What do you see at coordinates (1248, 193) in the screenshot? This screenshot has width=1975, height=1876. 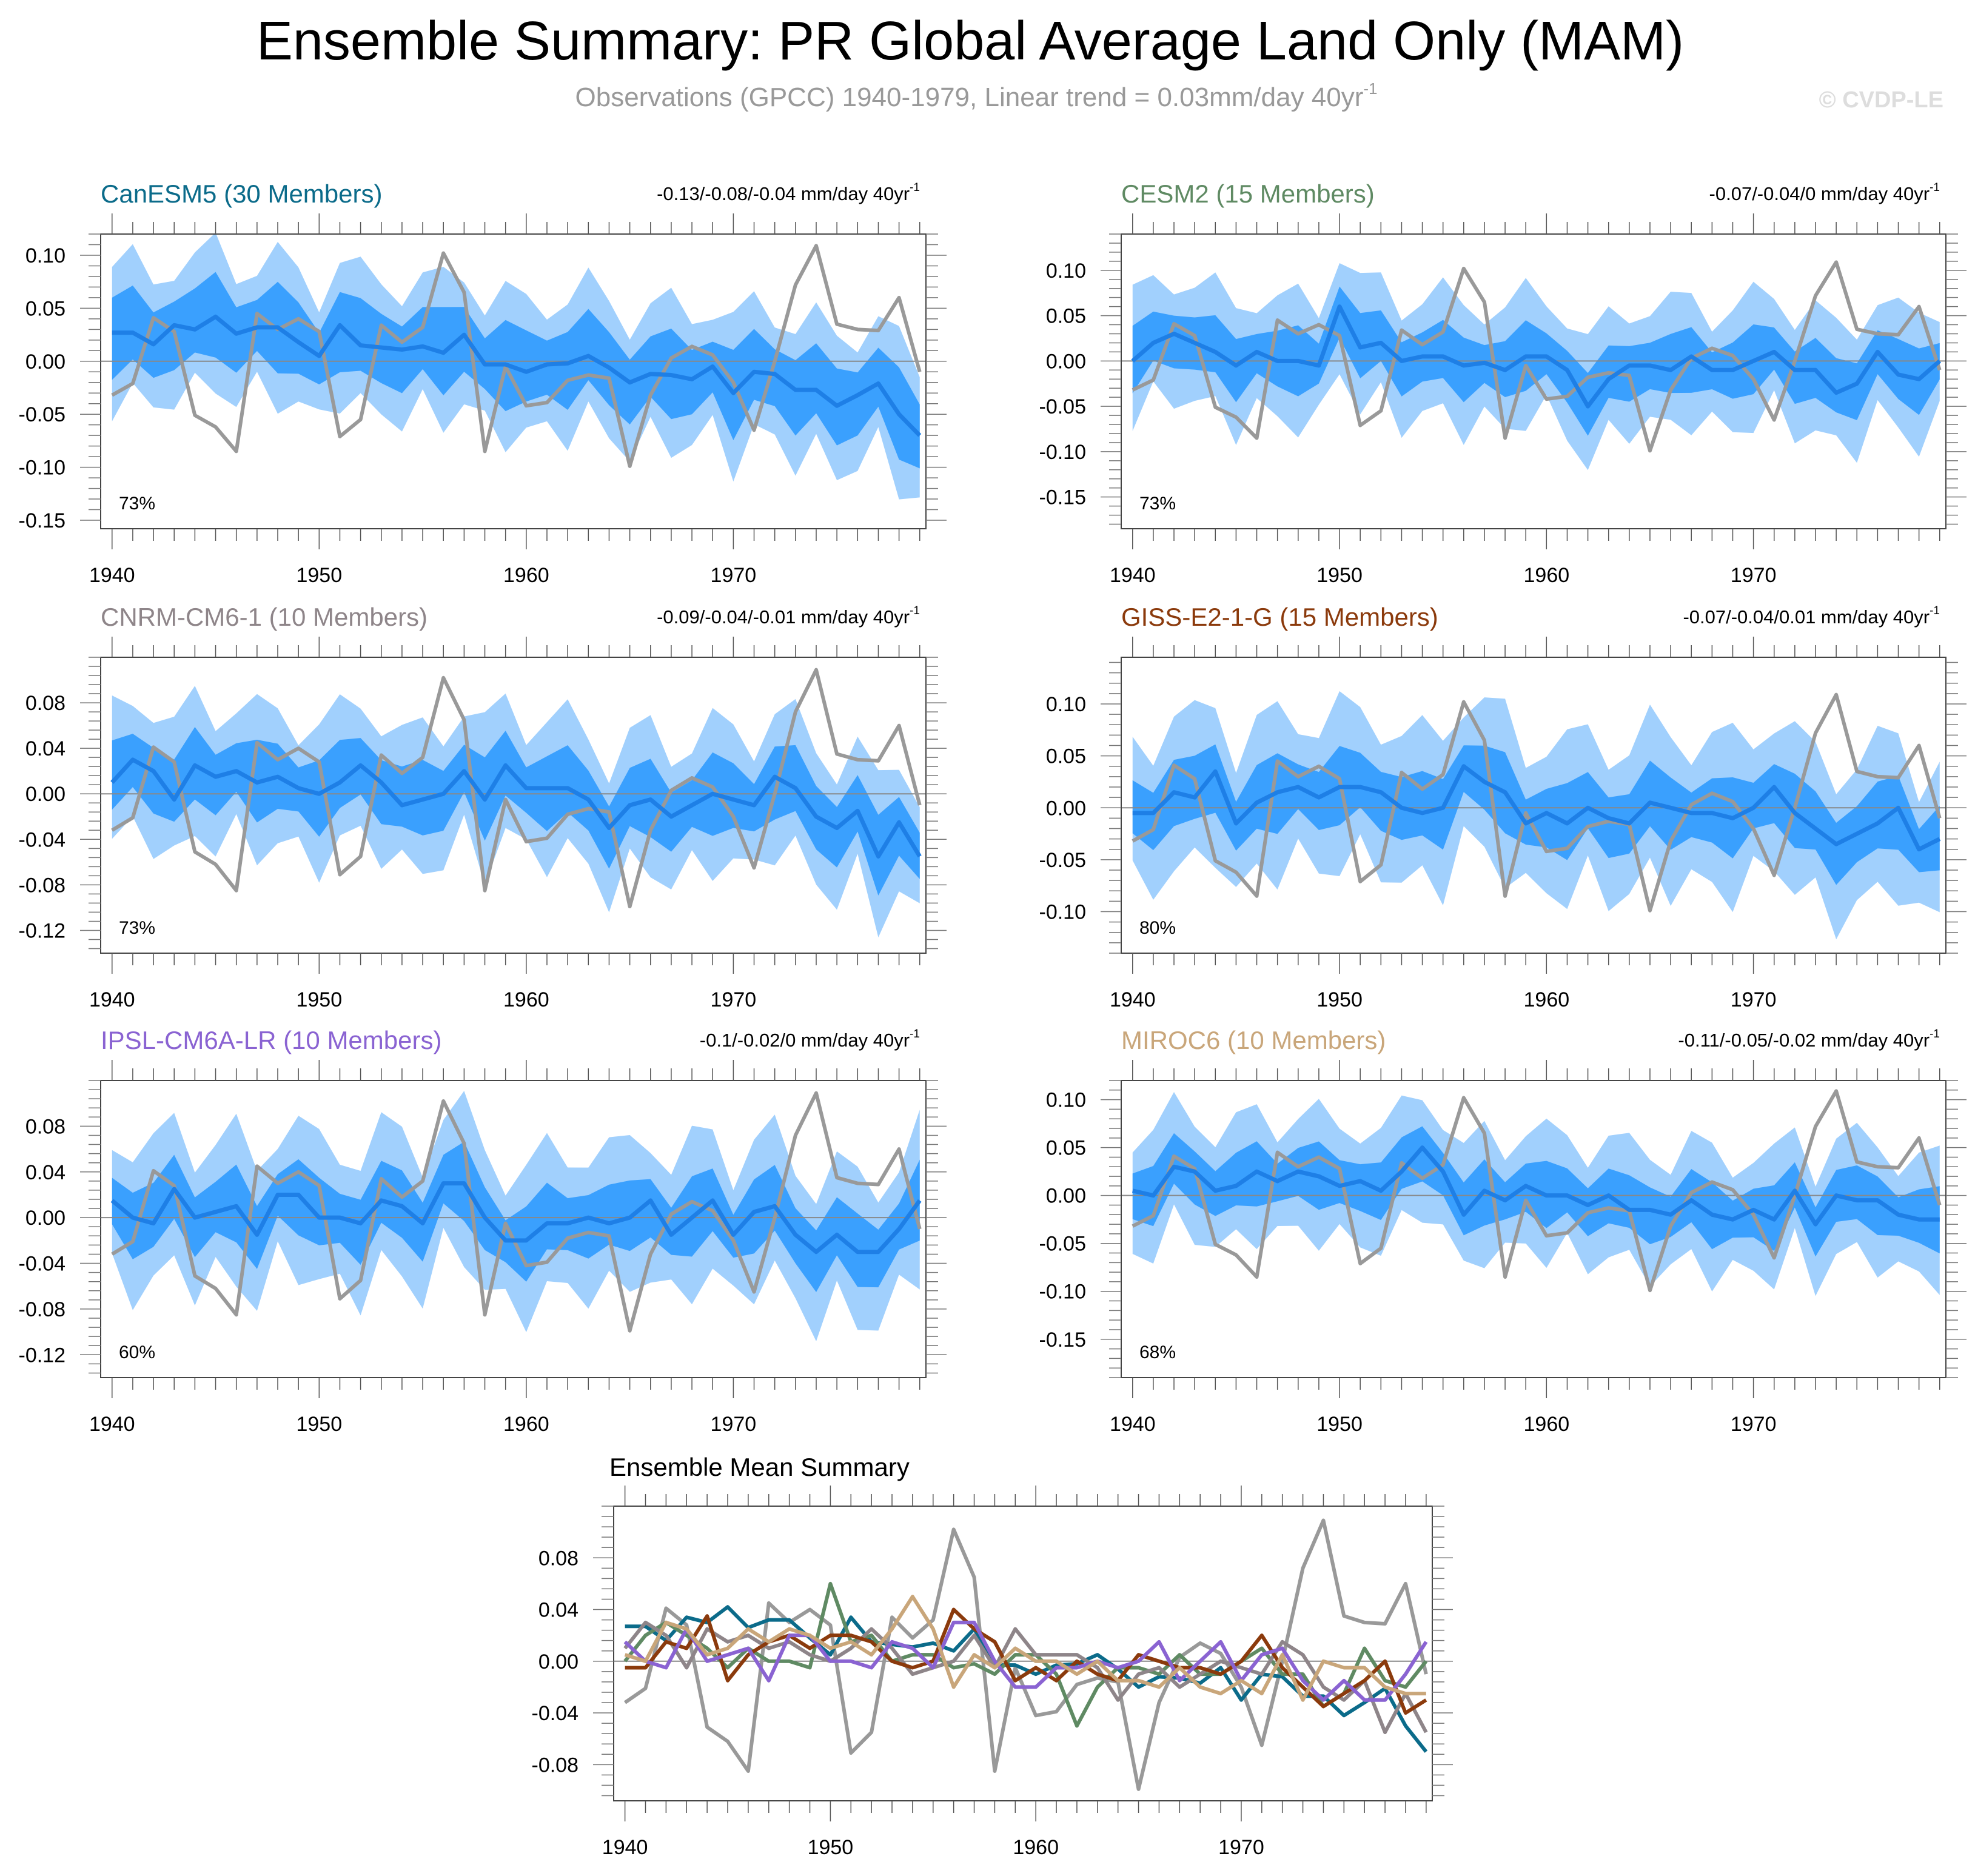 I see `panel-title: CESM2 (15 Members)` at bounding box center [1248, 193].